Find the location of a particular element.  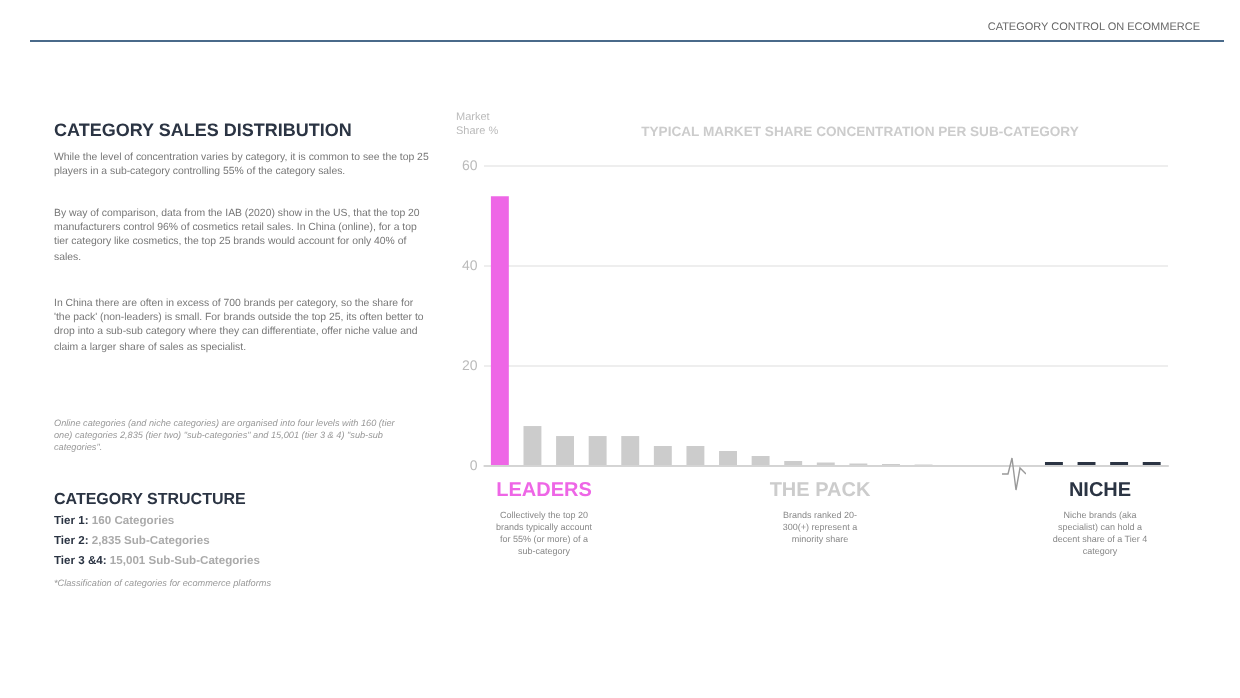

text: CATEGORY SALES DISTRIBUTION is located at coordinates (204, 131).